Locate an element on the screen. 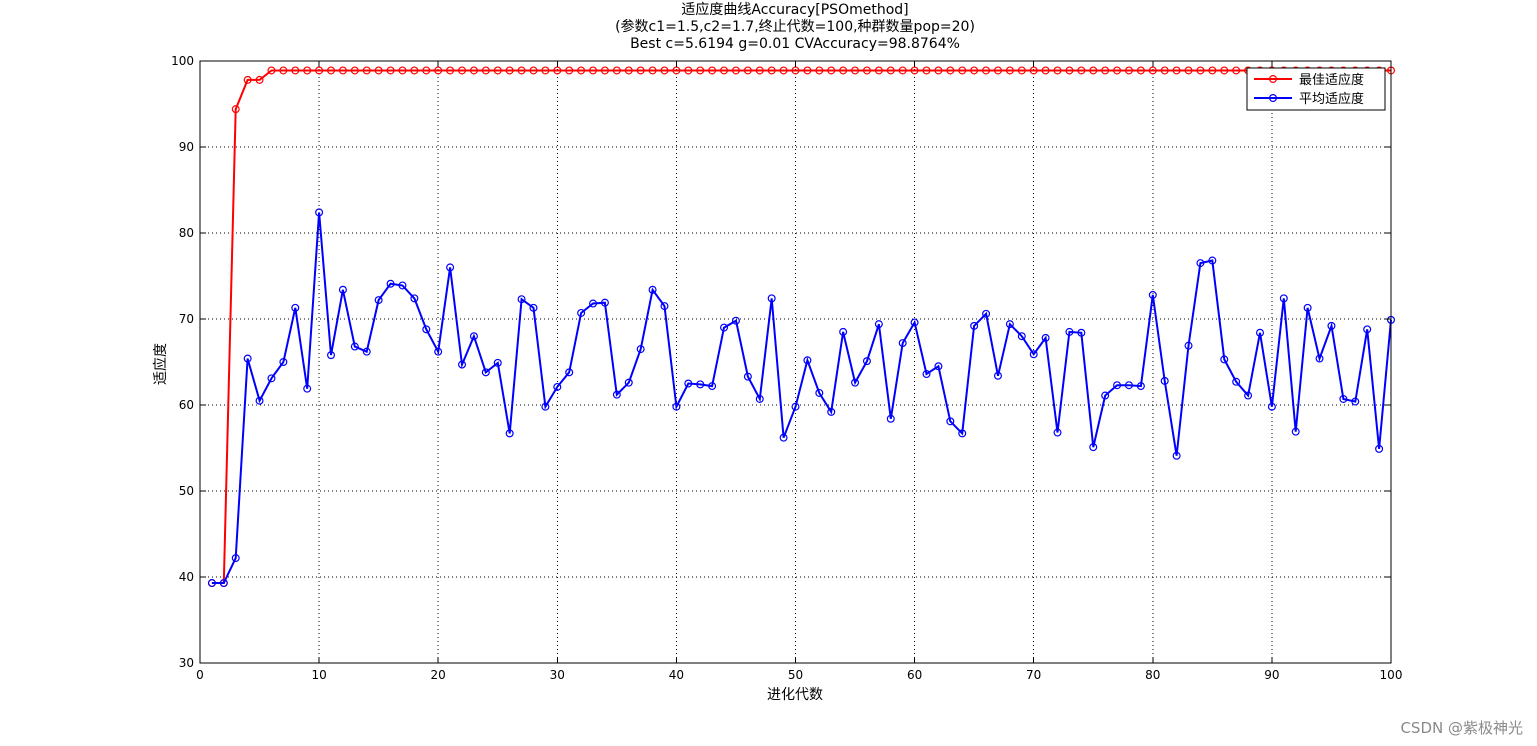 Image resolution: width=1537 pixels, height=746 pixels. y-tick-label: 70 is located at coordinates (186, 319).